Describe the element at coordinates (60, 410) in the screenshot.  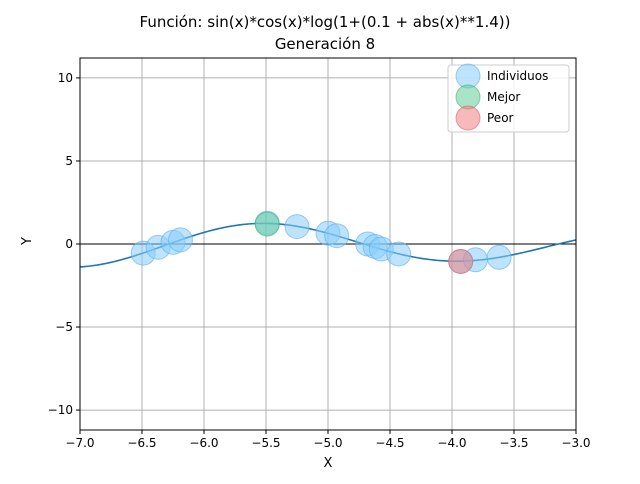
I see `y-tick-label: −10` at that location.